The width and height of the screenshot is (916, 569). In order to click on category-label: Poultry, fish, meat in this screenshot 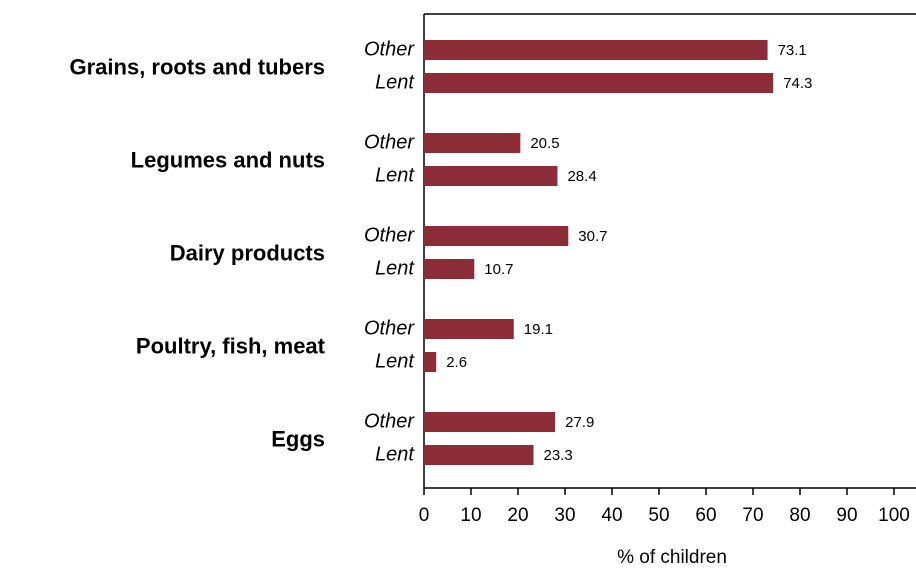, I will do `click(231, 345)`.